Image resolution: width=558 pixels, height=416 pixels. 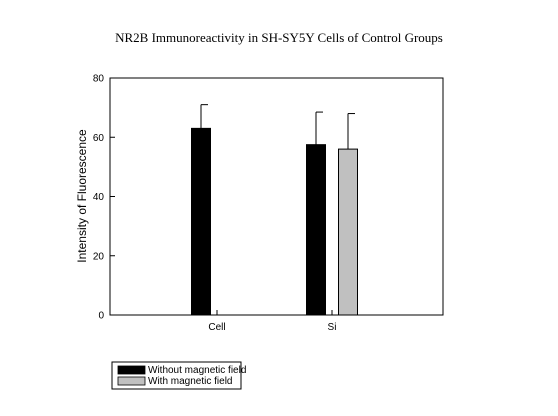 What do you see at coordinates (99, 256) in the screenshot?
I see `y-tick-label: 20` at bounding box center [99, 256].